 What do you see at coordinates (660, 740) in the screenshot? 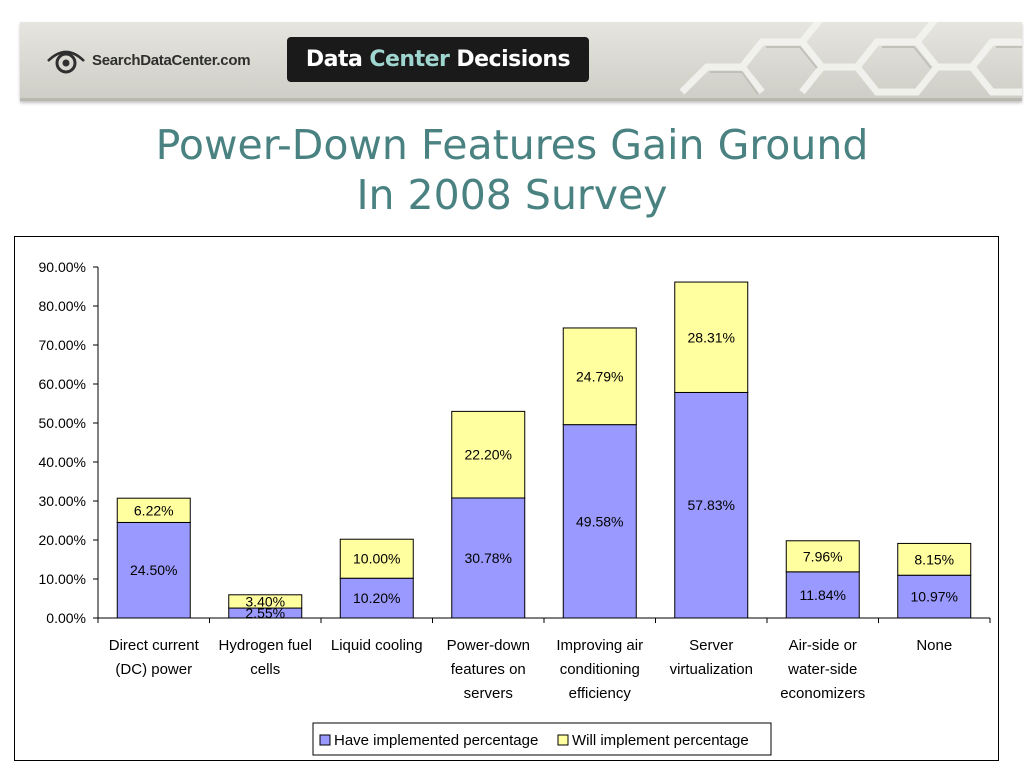
I see `legend-label-will-implement: Will implement percentage` at bounding box center [660, 740].